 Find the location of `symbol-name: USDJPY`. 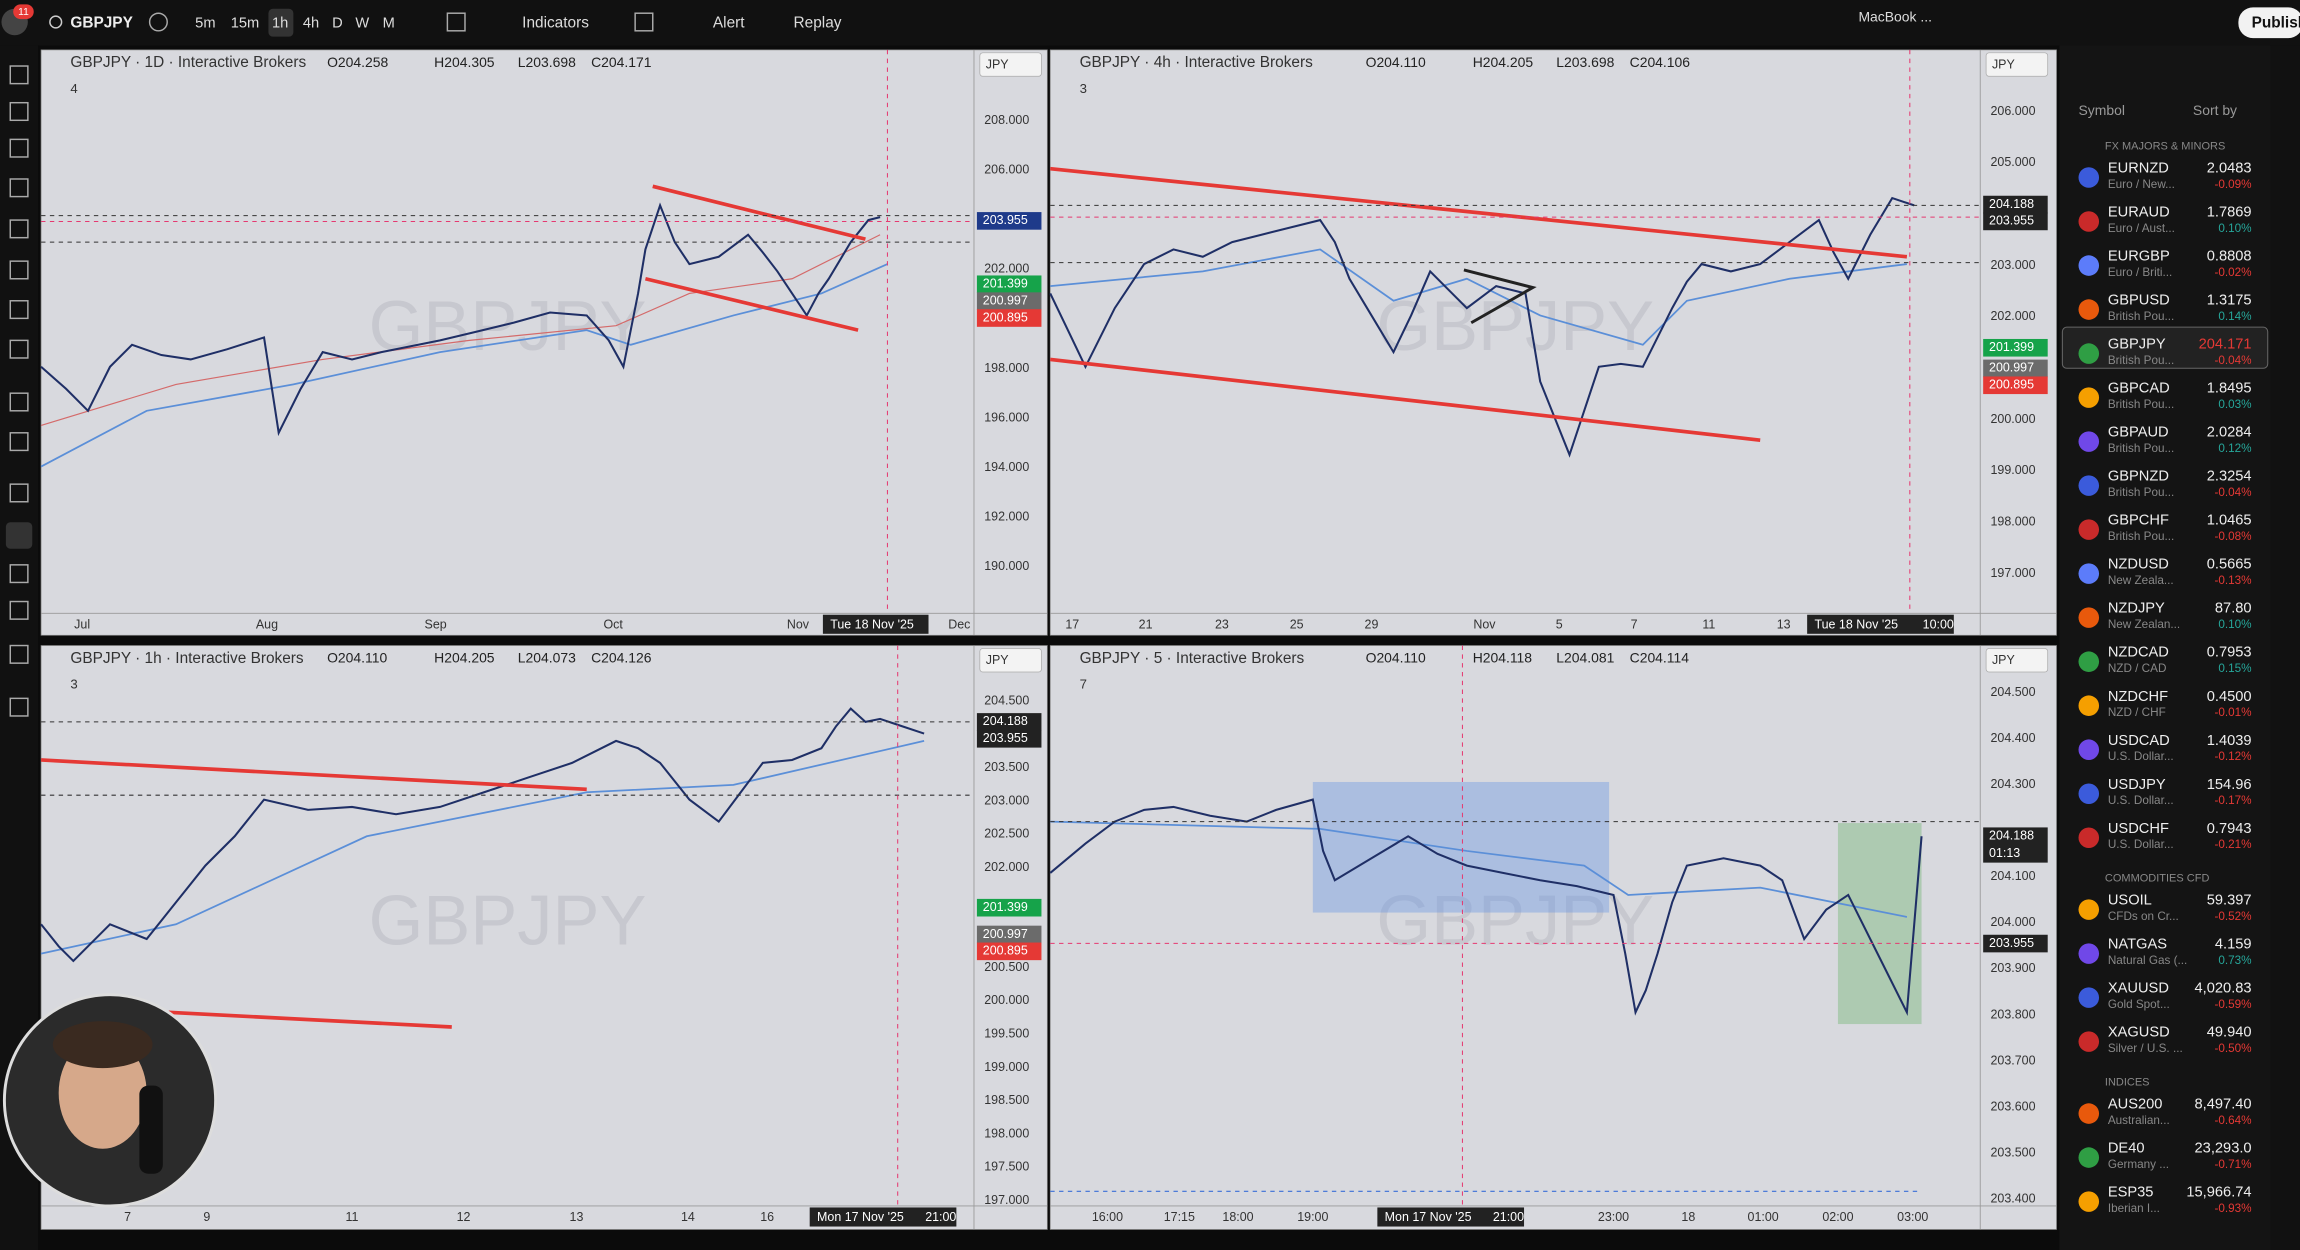

symbol-name: USDJPY is located at coordinates (2137, 785).